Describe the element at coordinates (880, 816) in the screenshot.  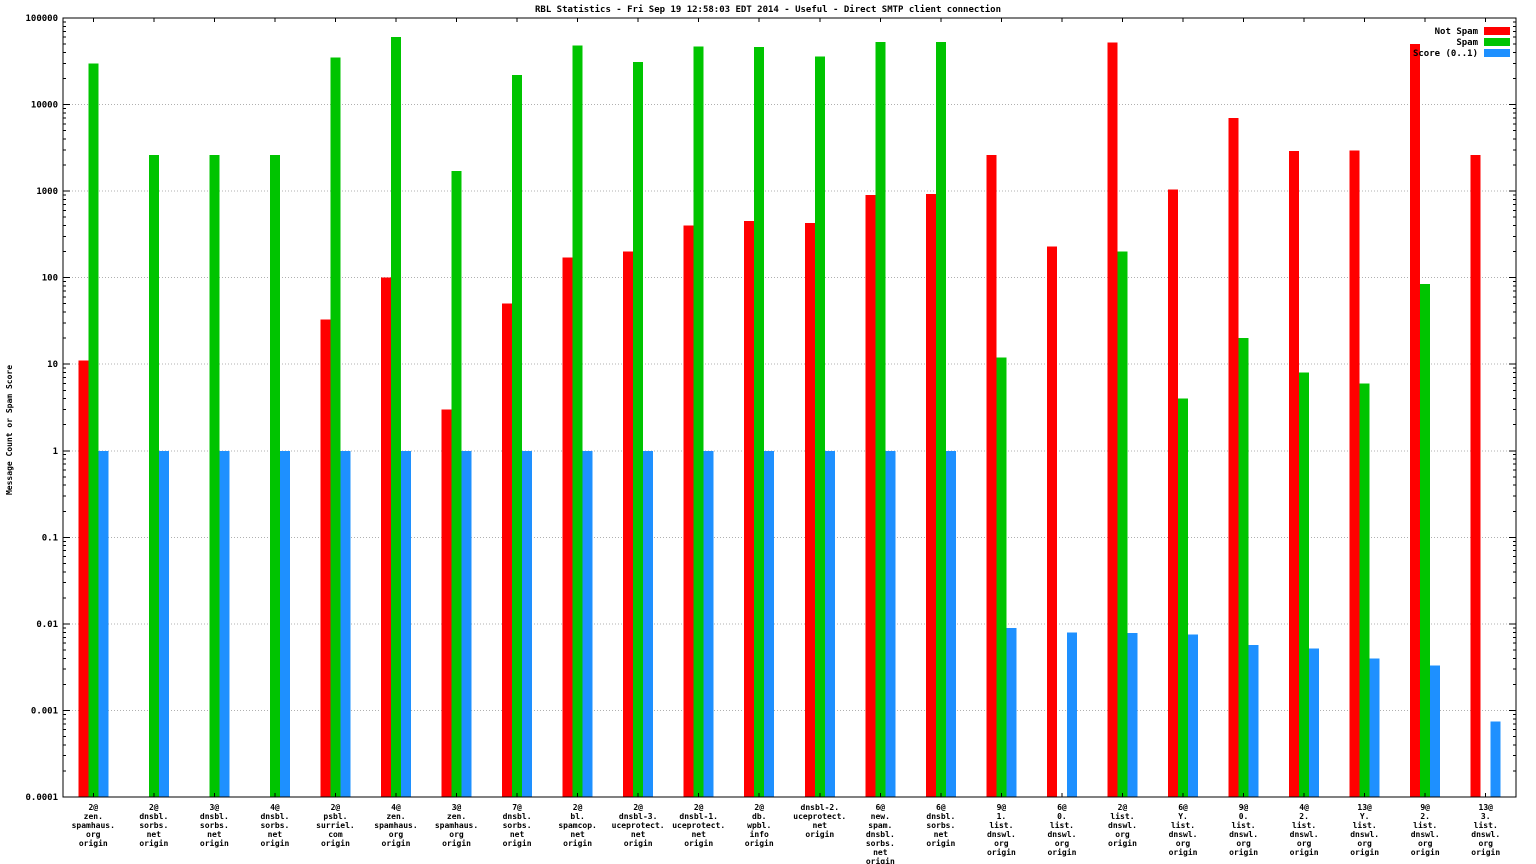
I see `x-tick-label: new.` at that location.